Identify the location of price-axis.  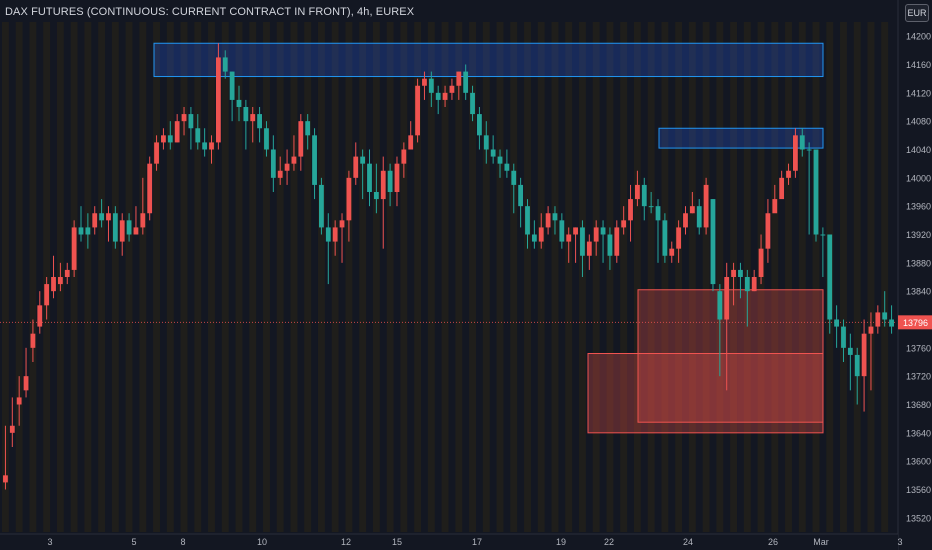
(915, 275).